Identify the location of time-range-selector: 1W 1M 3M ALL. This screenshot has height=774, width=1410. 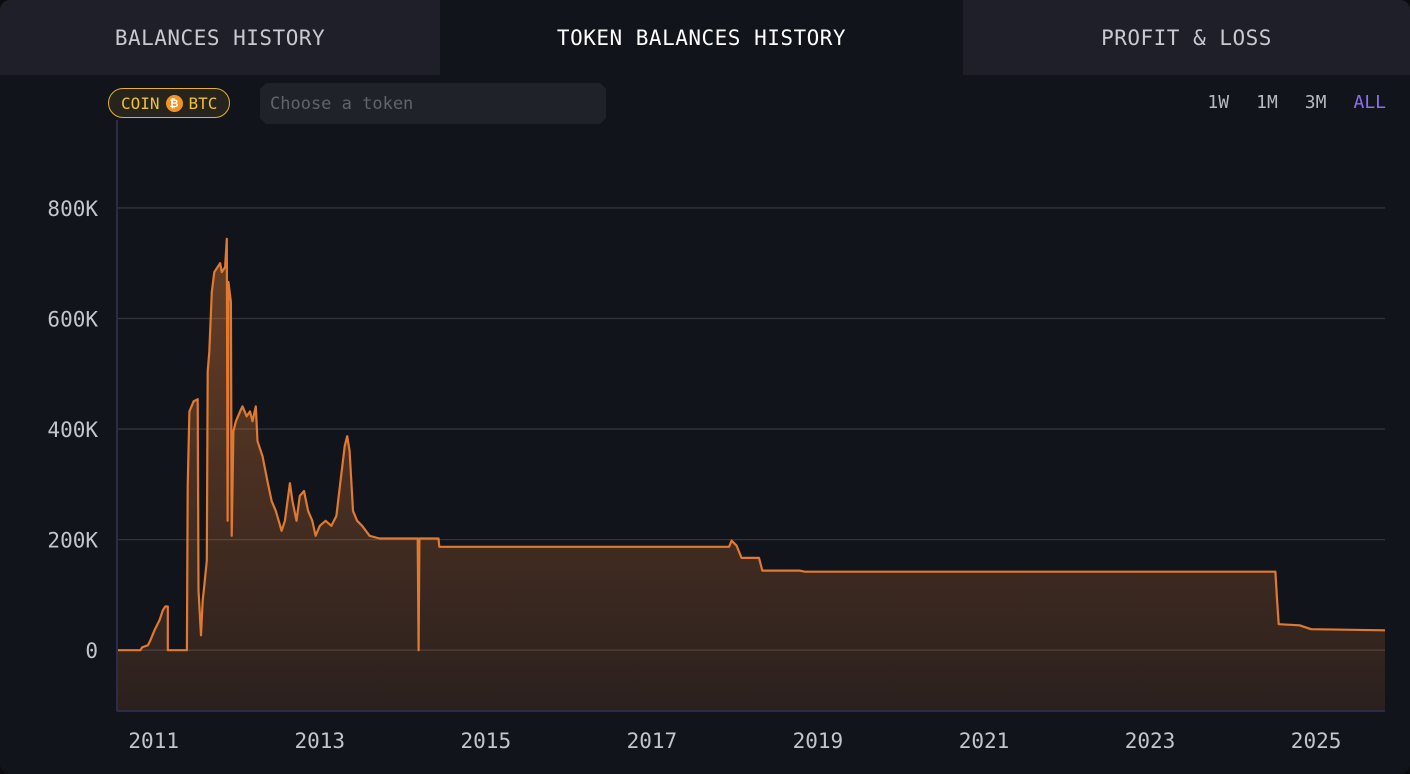
(1296, 102).